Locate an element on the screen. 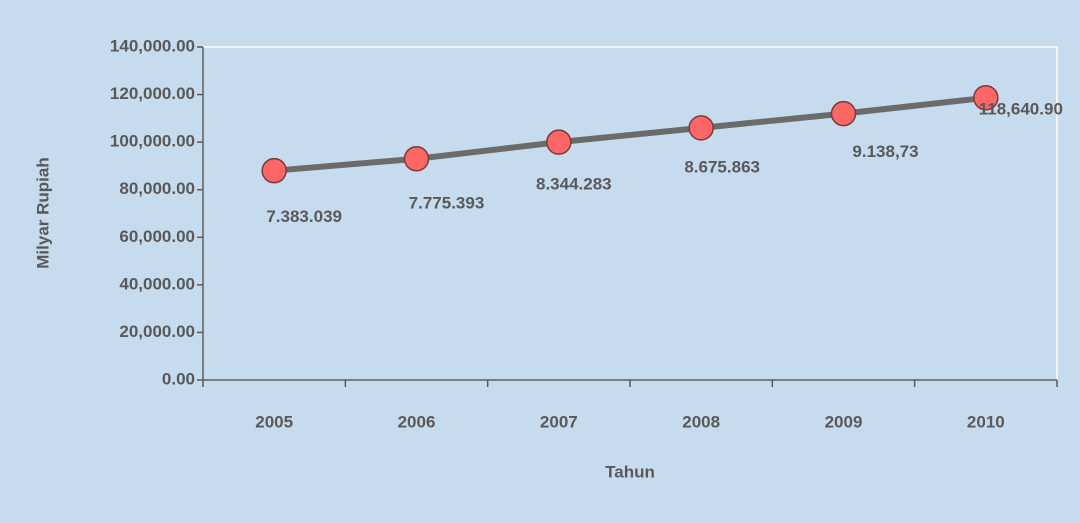 This screenshot has width=1080, height=523. x-tick-label: 2008 is located at coordinates (701, 421).